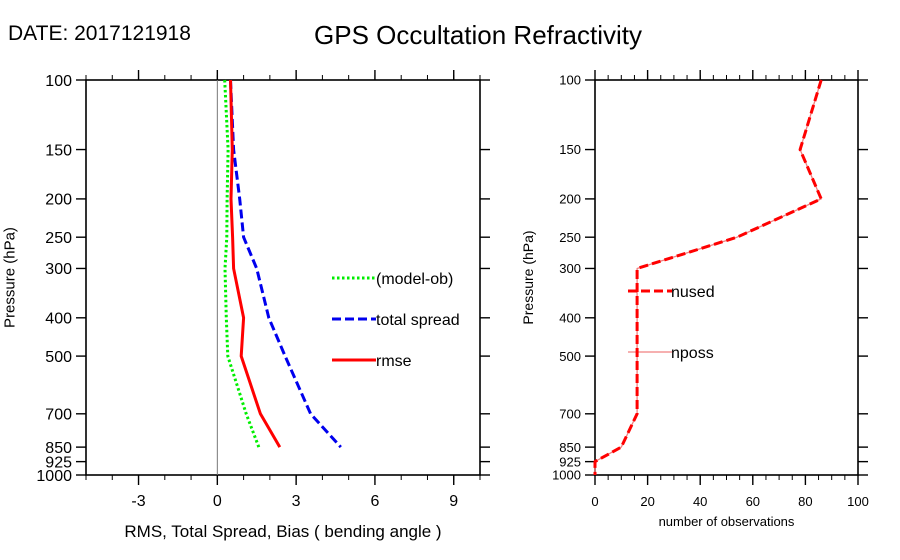  I want to click on date-label: DATE: 2017121918, so click(99, 33).